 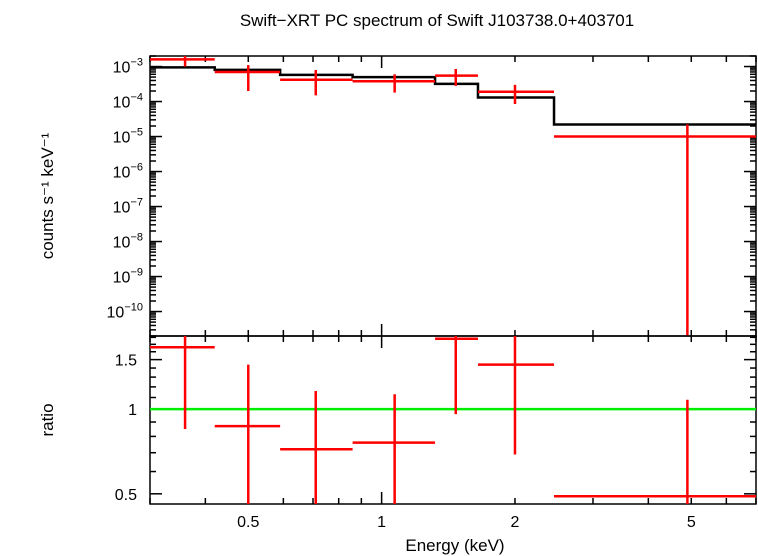 What do you see at coordinates (515, 522) in the screenshot?
I see `xtick-label: 2` at bounding box center [515, 522].